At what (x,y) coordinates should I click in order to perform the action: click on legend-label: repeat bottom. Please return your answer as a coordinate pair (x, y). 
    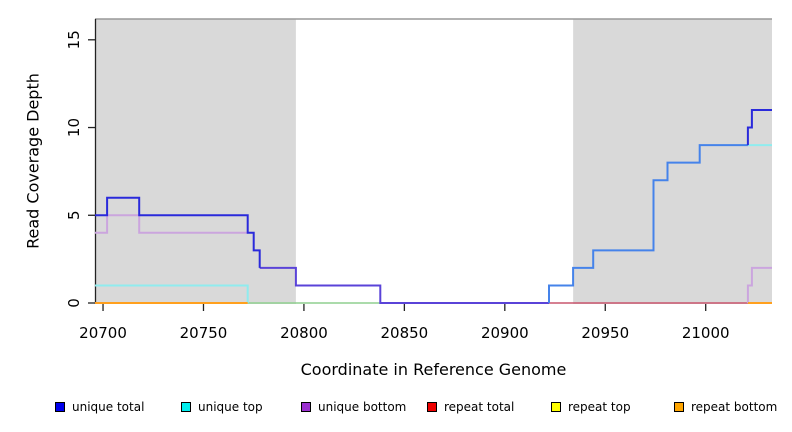
    Looking at the image, I should click on (734, 407).